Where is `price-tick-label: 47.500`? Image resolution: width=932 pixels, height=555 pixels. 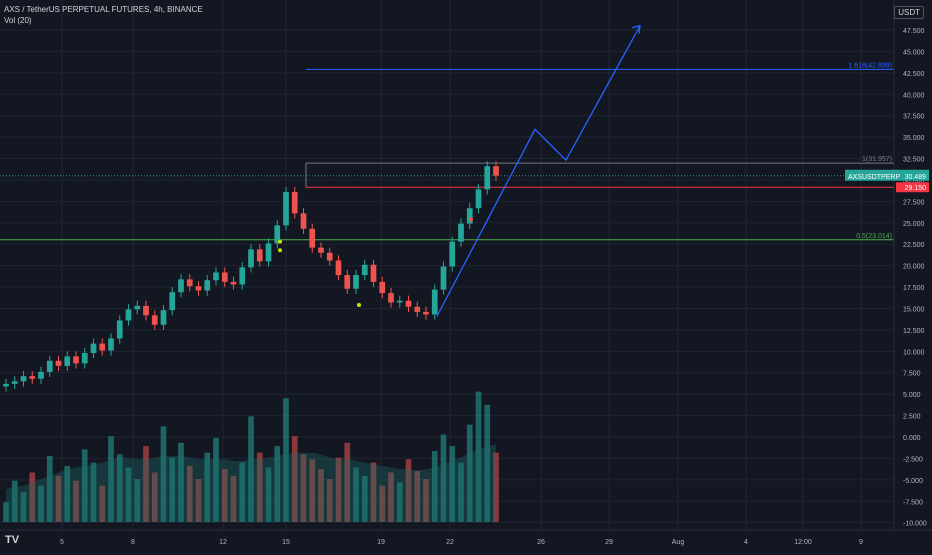
price-tick-label: 47.500 is located at coordinates (914, 31).